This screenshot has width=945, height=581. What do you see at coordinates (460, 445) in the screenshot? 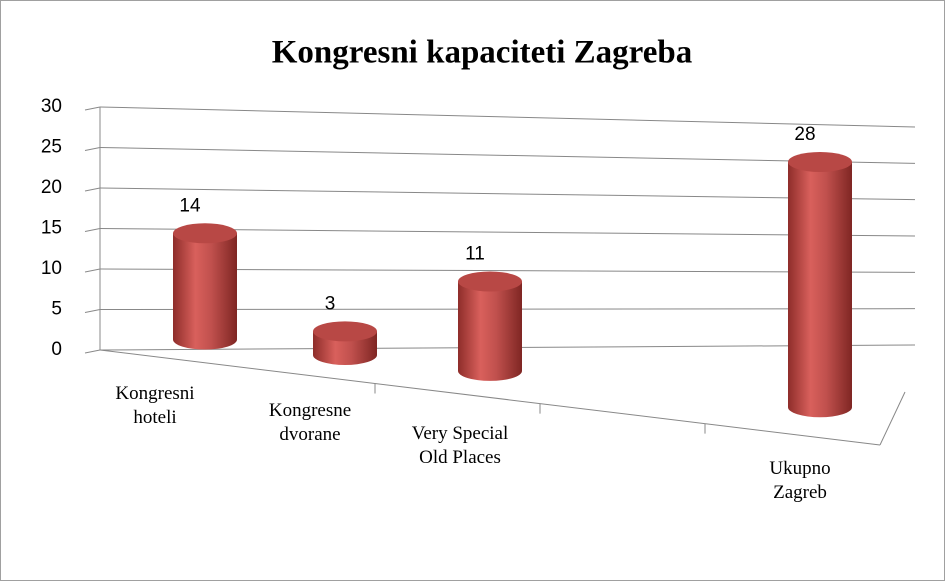
I see `x-tick-label: Very Special Old Places` at bounding box center [460, 445].